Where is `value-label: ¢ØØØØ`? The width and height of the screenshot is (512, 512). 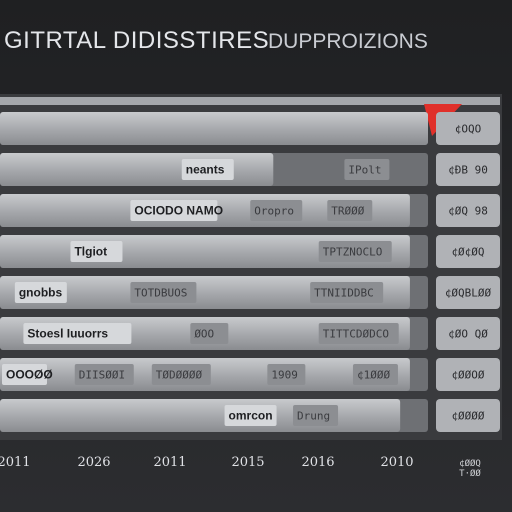
value-label: ¢ØØØØ is located at coordinates (467, 416).